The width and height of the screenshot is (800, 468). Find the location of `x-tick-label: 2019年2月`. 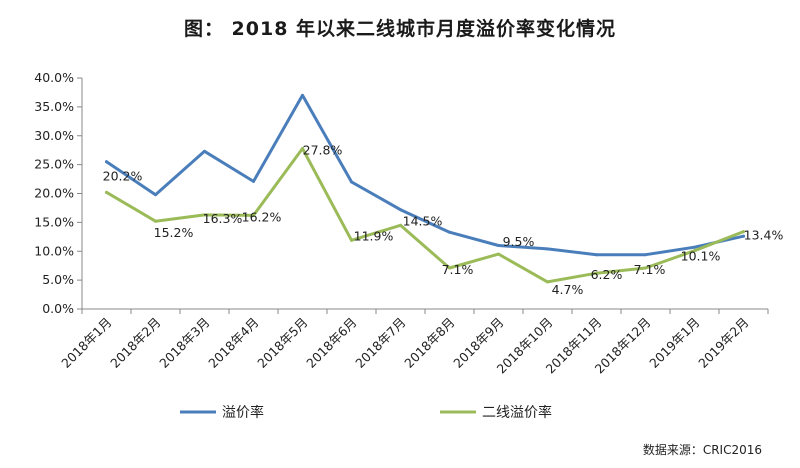

x-tick-label: 2019年2月 is located at coordinates (723, 343).